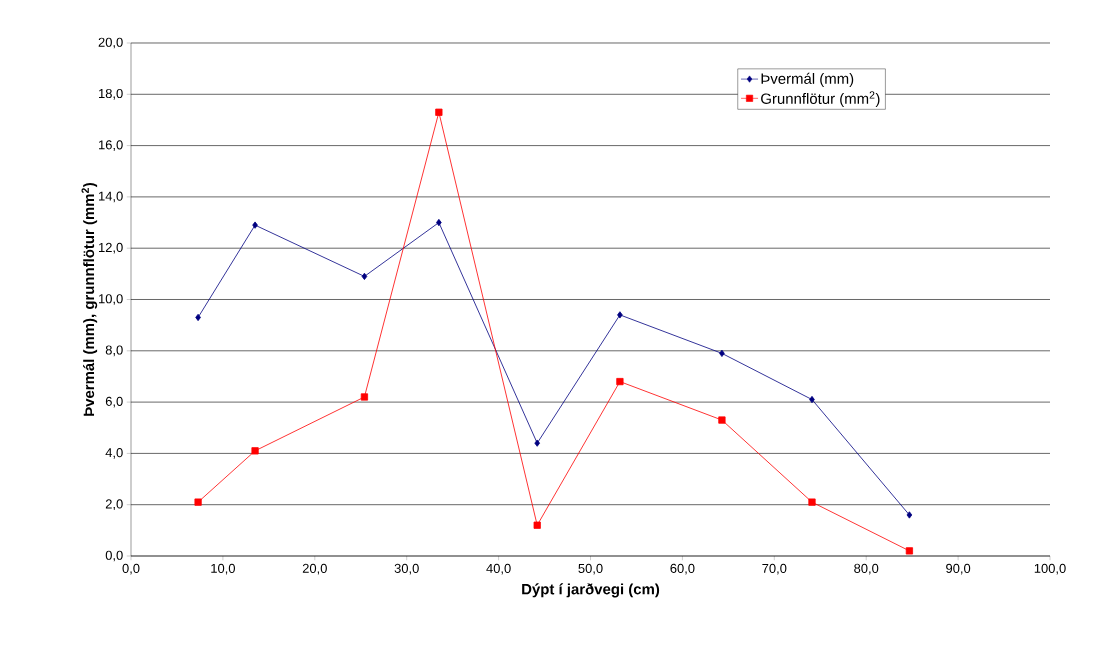 Image resolution: width=1094 pixels, height=657 pixels. Describe the element at coordinates (406, 569) in the screenshot. I see `x-tick-label: 30,0` at that location.